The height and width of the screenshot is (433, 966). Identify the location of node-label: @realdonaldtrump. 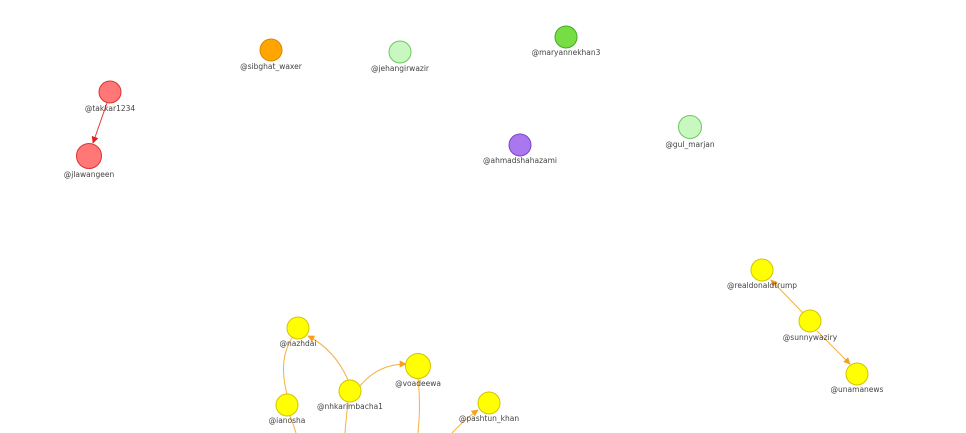
(762, 285).